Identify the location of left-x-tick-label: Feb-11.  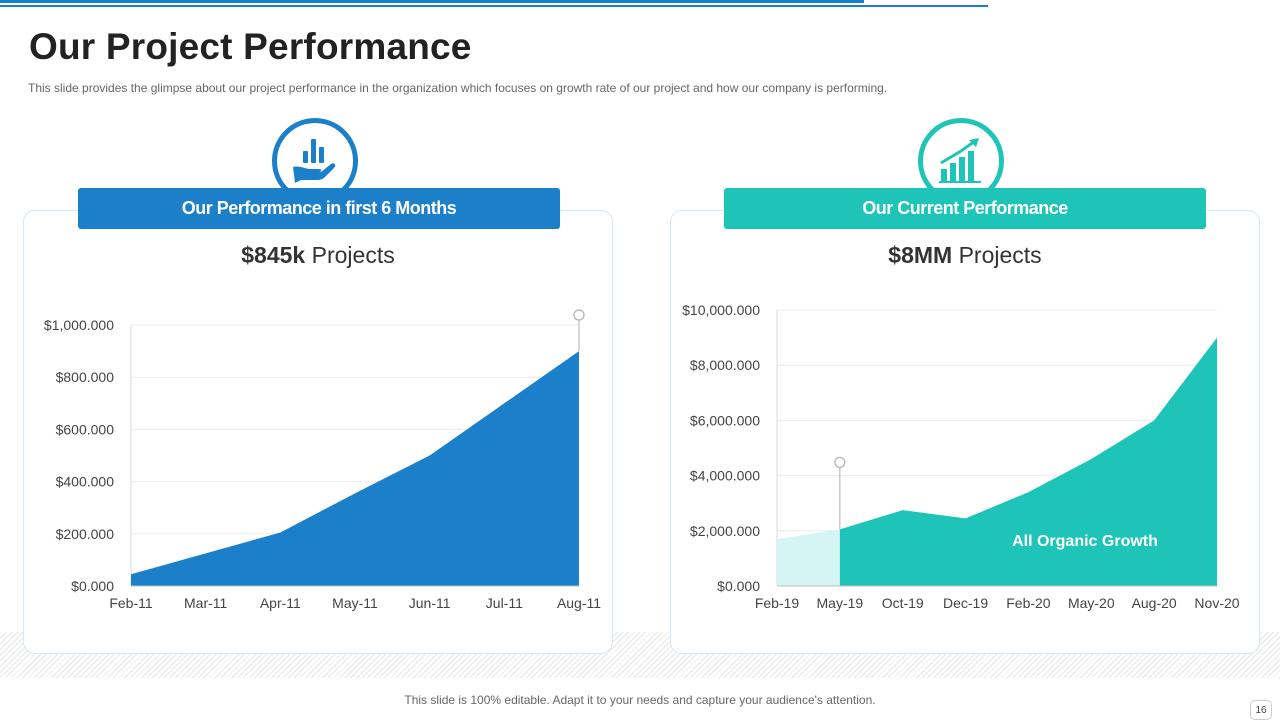
(131, 603).